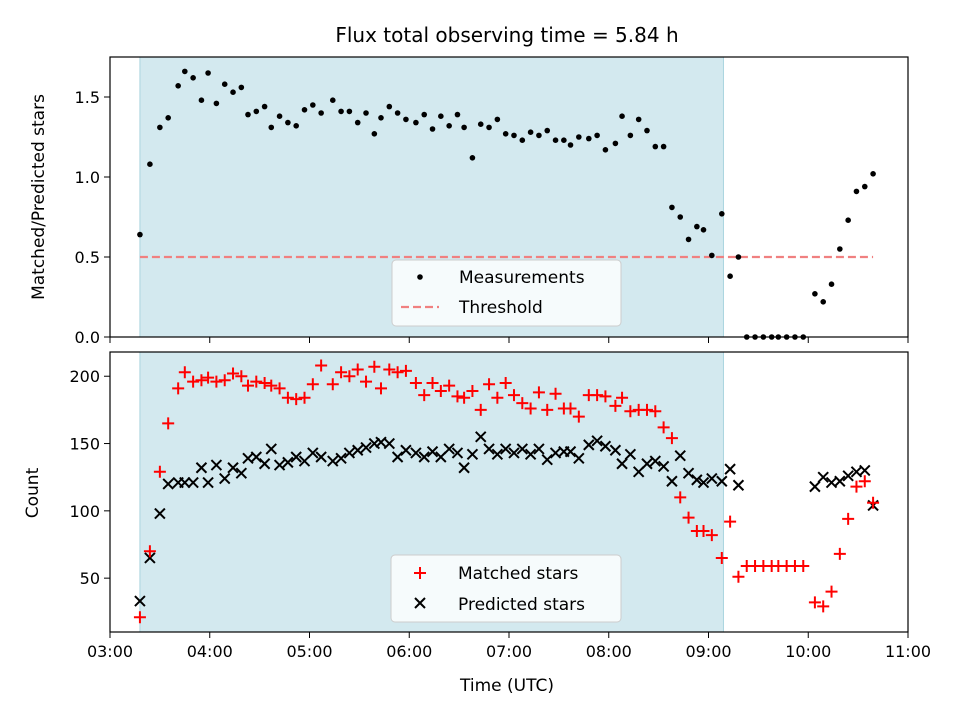  I want to click on bottom-x-tick-label: 09:00, so click(708, 651).